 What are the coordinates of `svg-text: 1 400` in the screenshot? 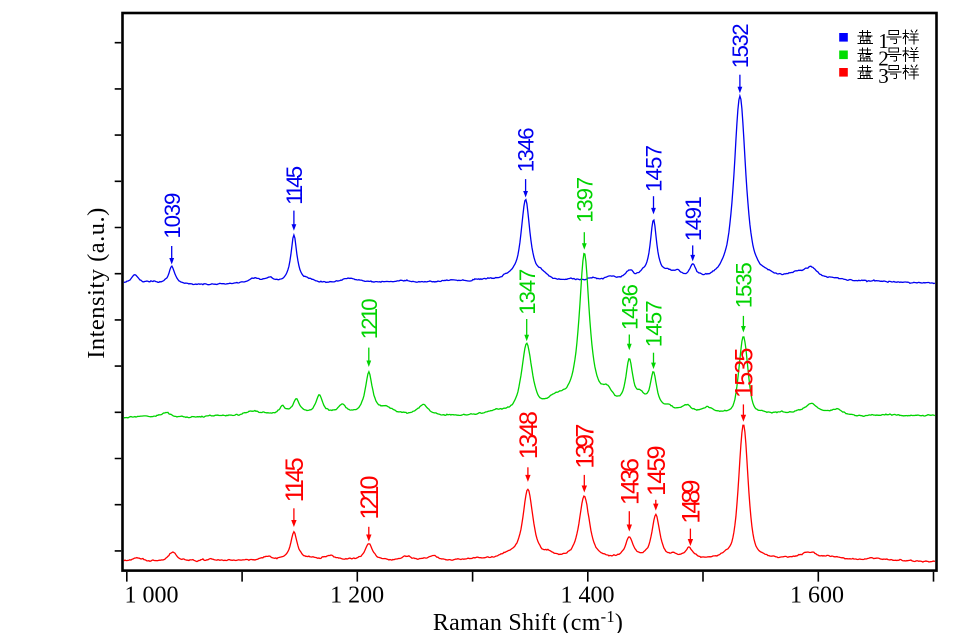 It's located at (588, 596).